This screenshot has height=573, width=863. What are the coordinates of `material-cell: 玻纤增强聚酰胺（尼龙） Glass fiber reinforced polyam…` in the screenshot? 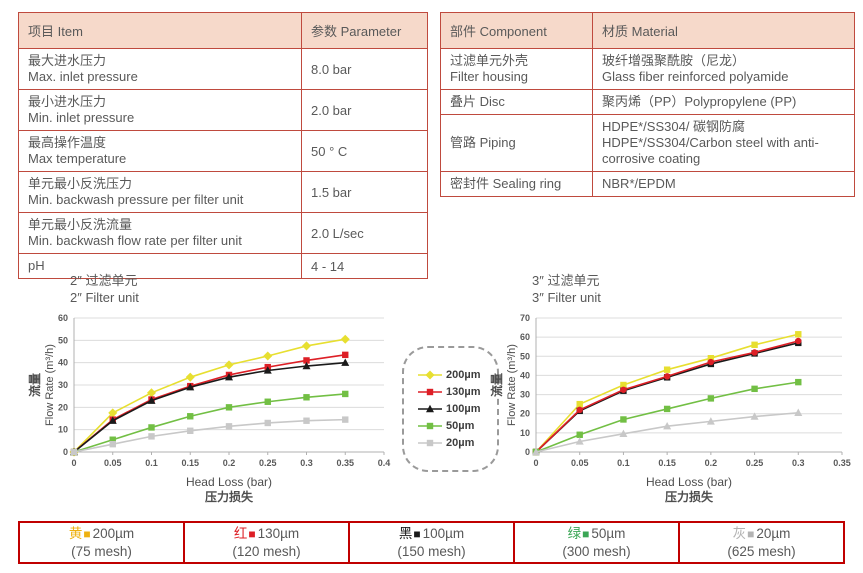 It's located at (723, 69).